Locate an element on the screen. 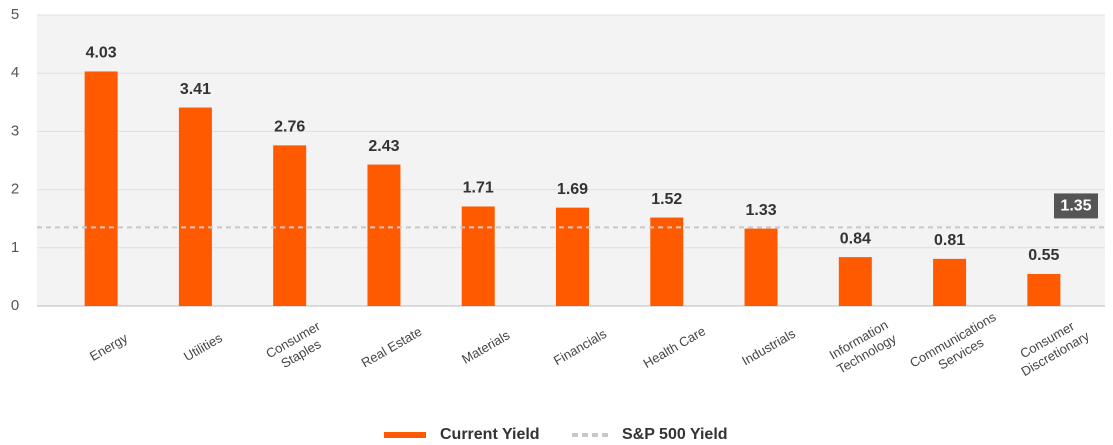 The image size is (1113, 445). reference-label: 1.35 is located at coordinates (1075, 206).